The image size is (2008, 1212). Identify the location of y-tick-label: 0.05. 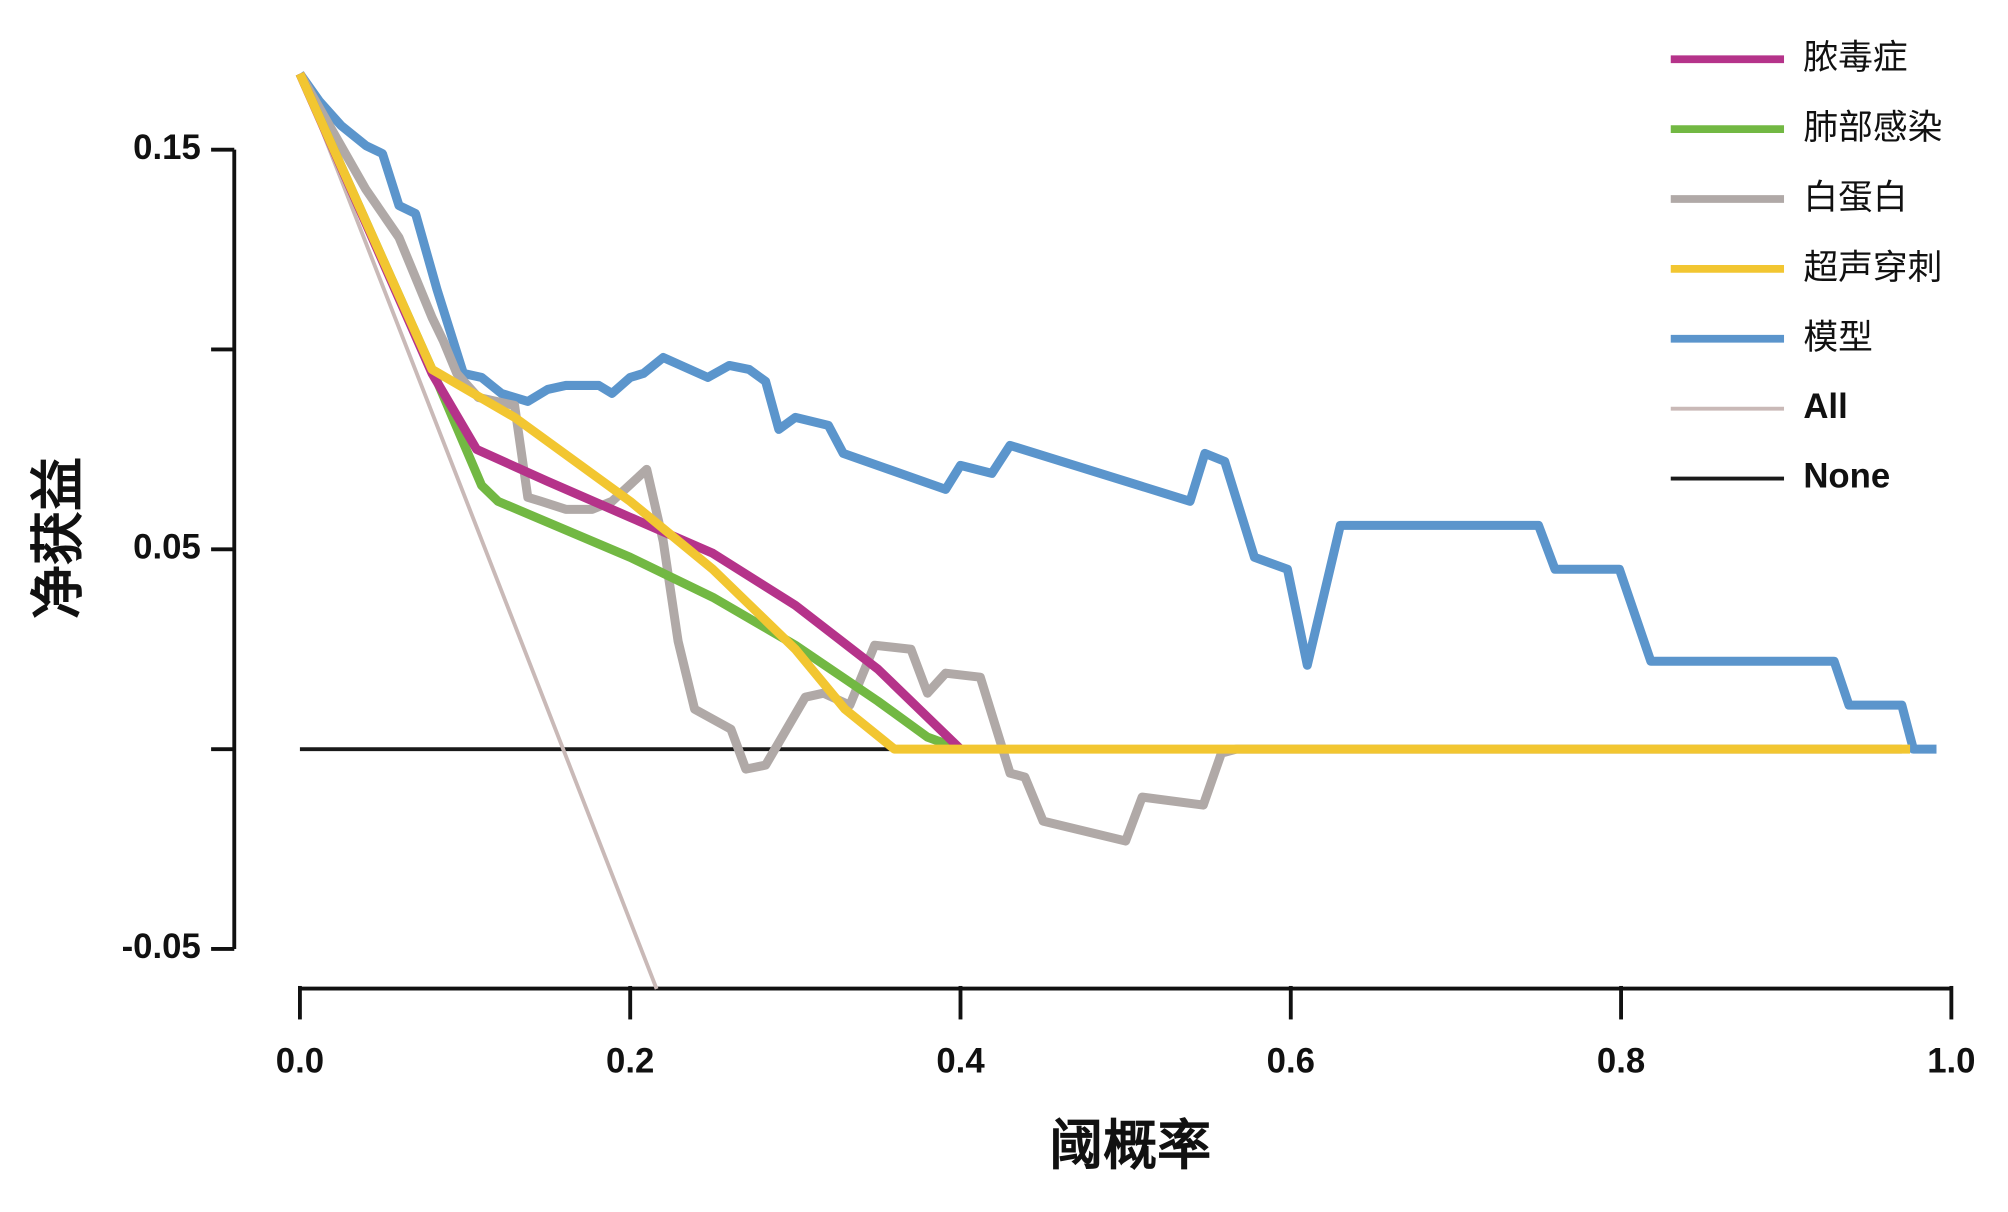
(167, 547).